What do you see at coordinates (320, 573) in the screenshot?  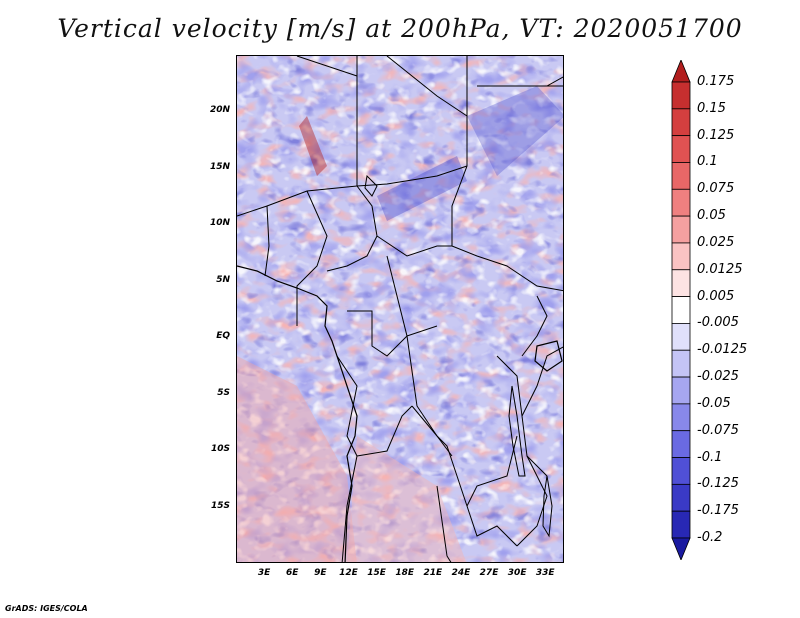 I see `longitude-label: 9E` at bounding box center [320, 573].